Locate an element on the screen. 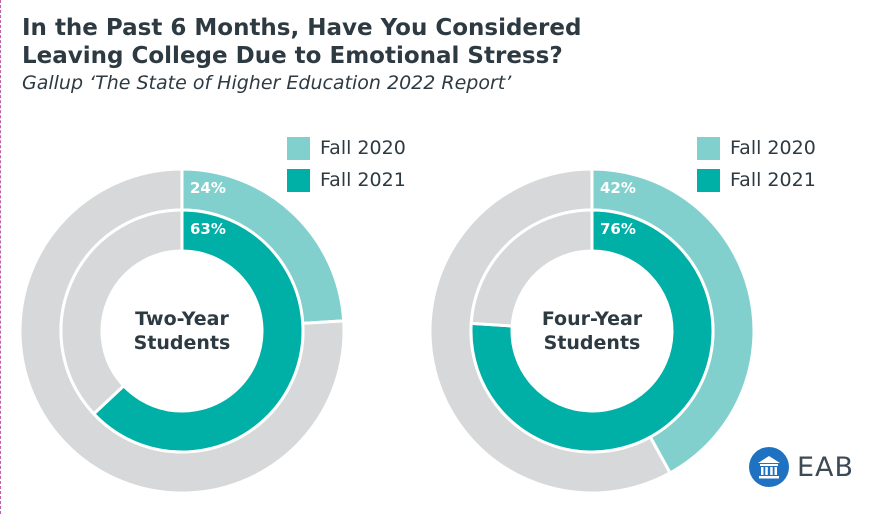  eab-logo: EAB is located at coordinates (801, 467).